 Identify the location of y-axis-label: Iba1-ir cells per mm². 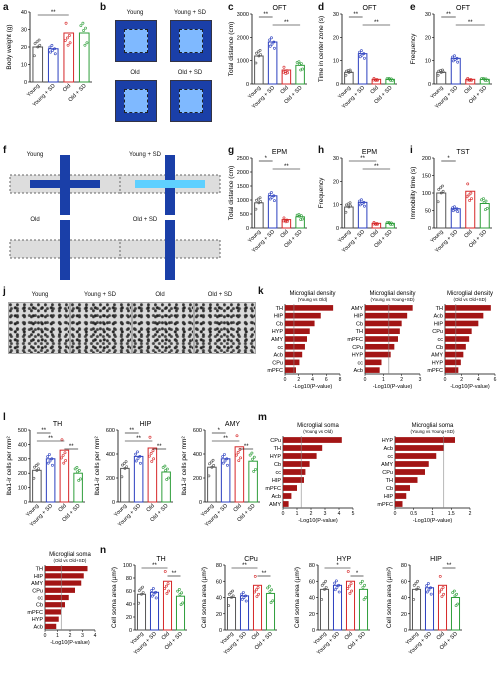
(9, 466).